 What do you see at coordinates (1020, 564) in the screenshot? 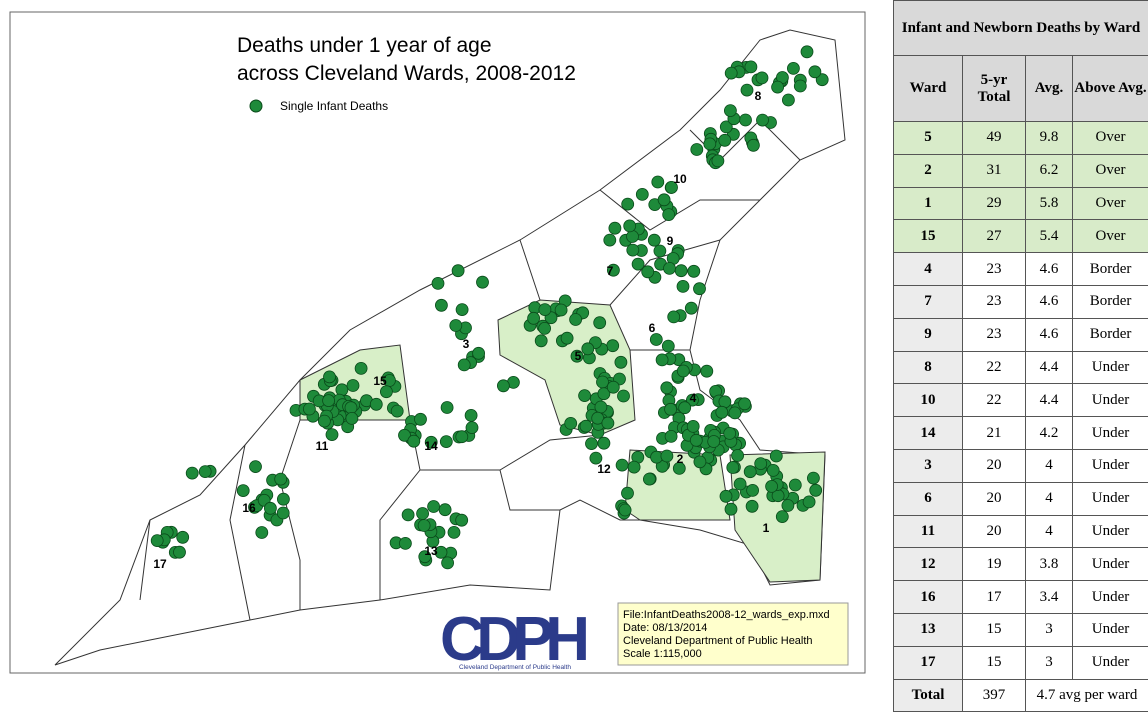
I see `table-row: 12 19 3.8 Under` at bounding box center [1020, 564].